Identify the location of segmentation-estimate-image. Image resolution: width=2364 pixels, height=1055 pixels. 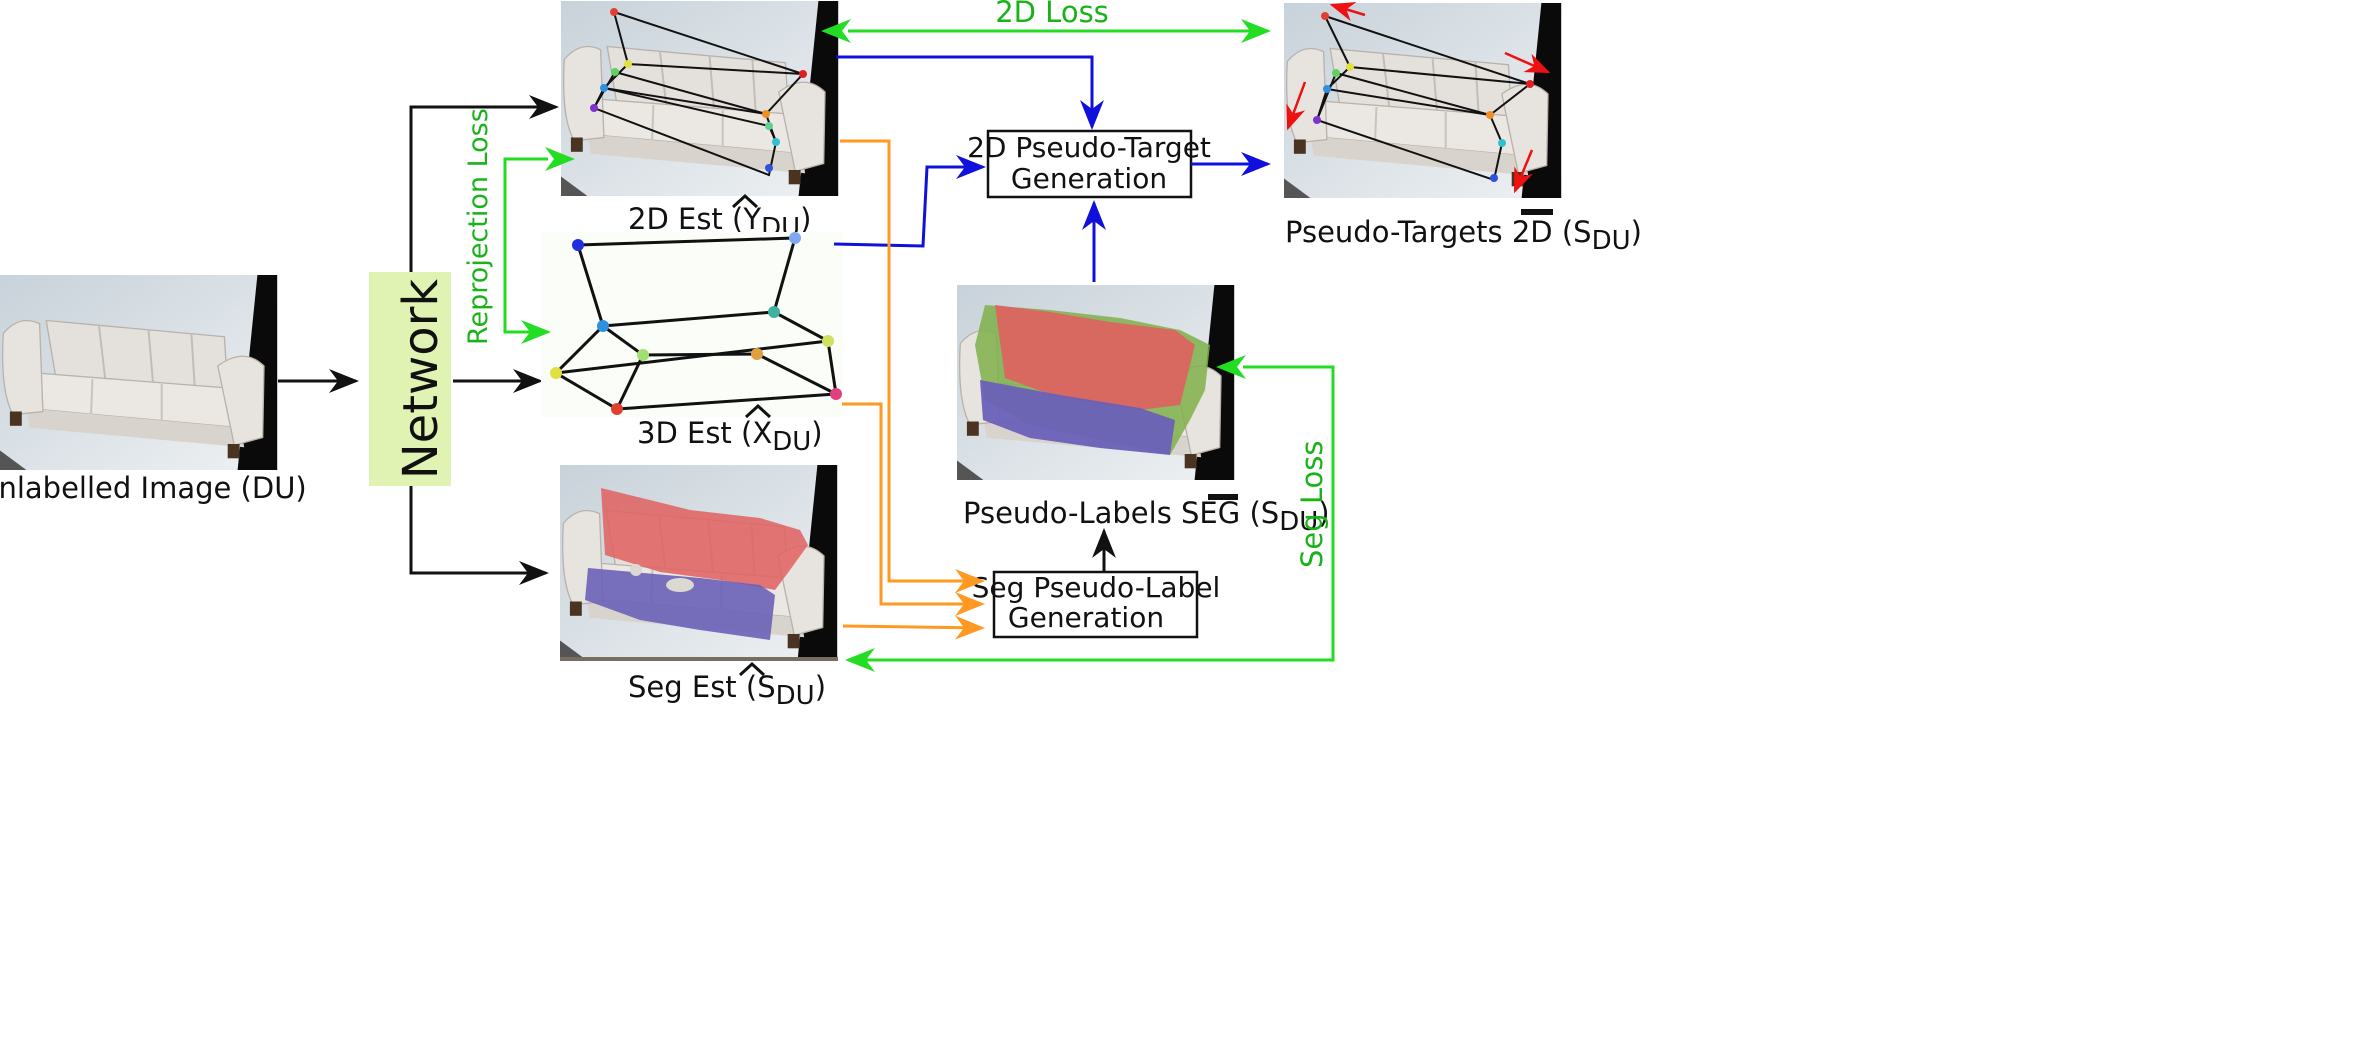
(699, 562).